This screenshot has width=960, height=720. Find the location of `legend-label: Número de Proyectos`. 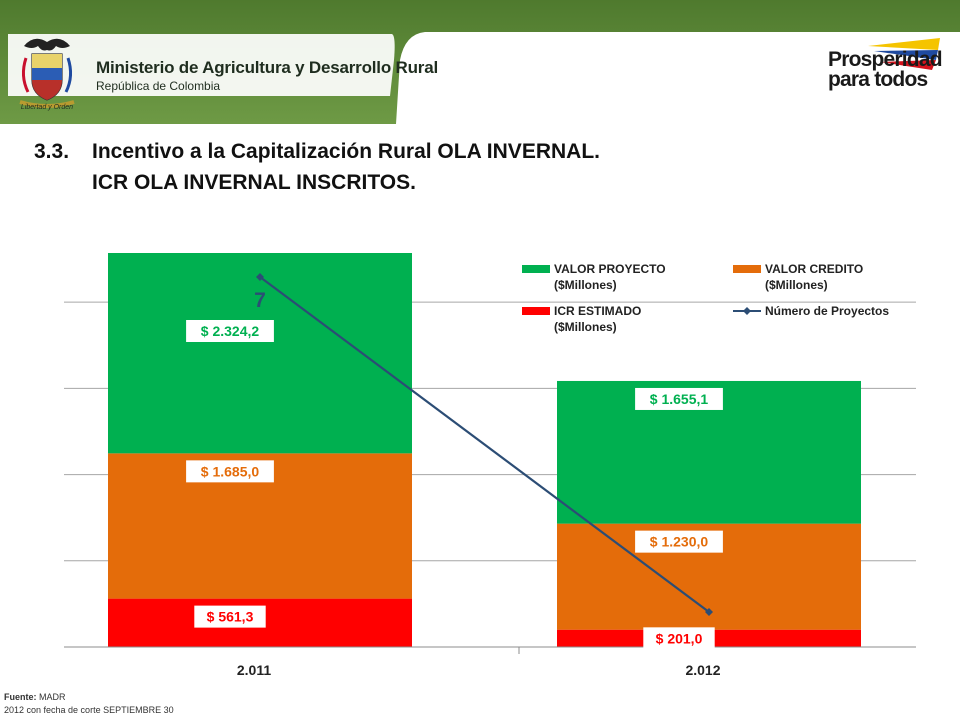

legend-label: Número de Proyectos is located at coordinates (827, 311).